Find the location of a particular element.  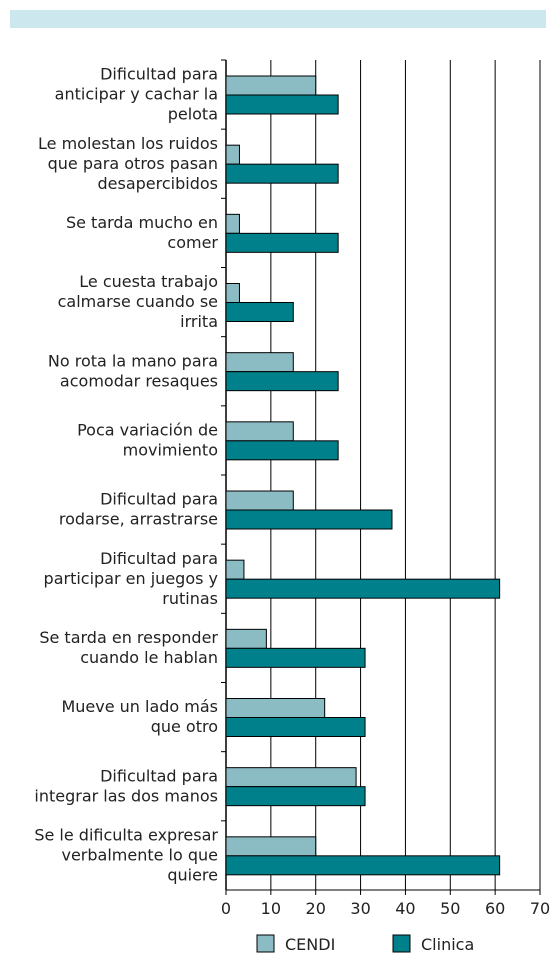

x-tick-label: 40 is located at coordinates (405, 908).